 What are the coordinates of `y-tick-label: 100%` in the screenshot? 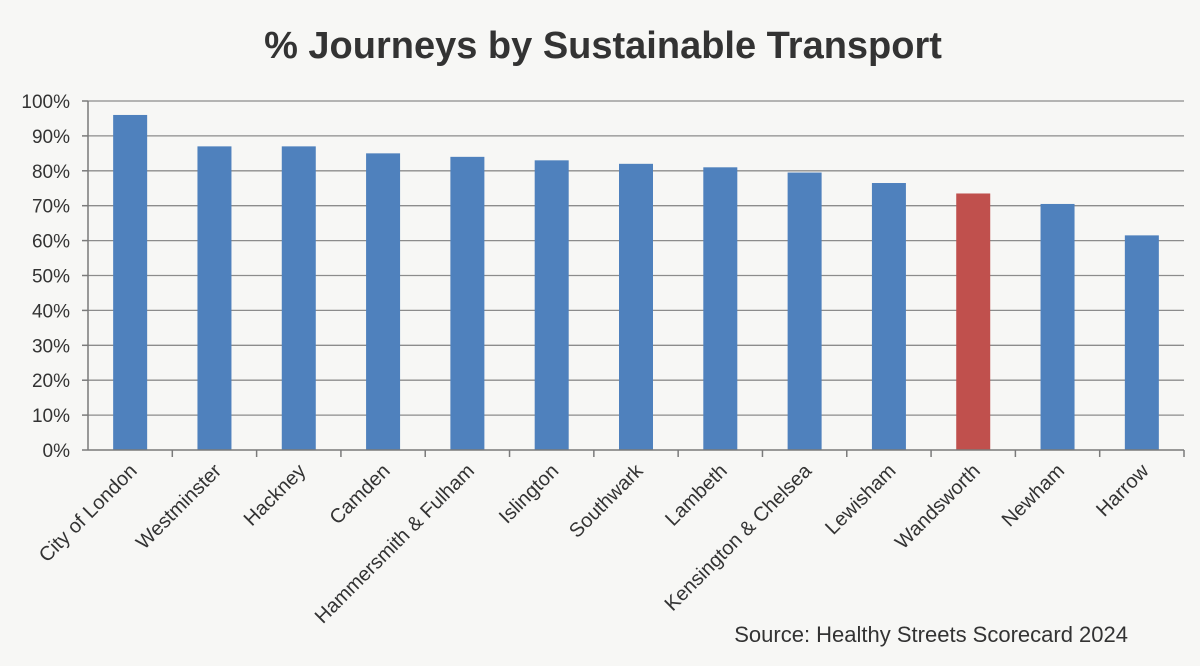 It's located at (45, 102).